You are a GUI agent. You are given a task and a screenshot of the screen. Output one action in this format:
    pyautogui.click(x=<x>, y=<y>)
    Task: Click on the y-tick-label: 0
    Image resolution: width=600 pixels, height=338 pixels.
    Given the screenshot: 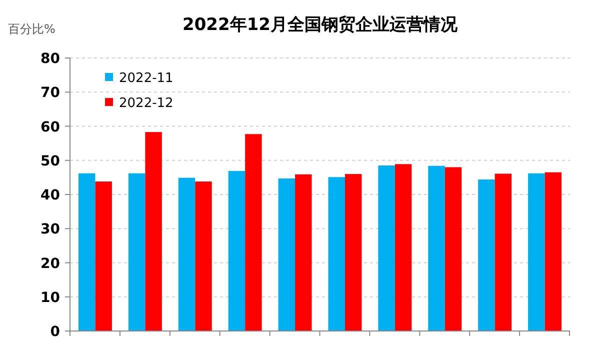 What is the action you would take?
    pyautogui.click(x=55, y=331)
    